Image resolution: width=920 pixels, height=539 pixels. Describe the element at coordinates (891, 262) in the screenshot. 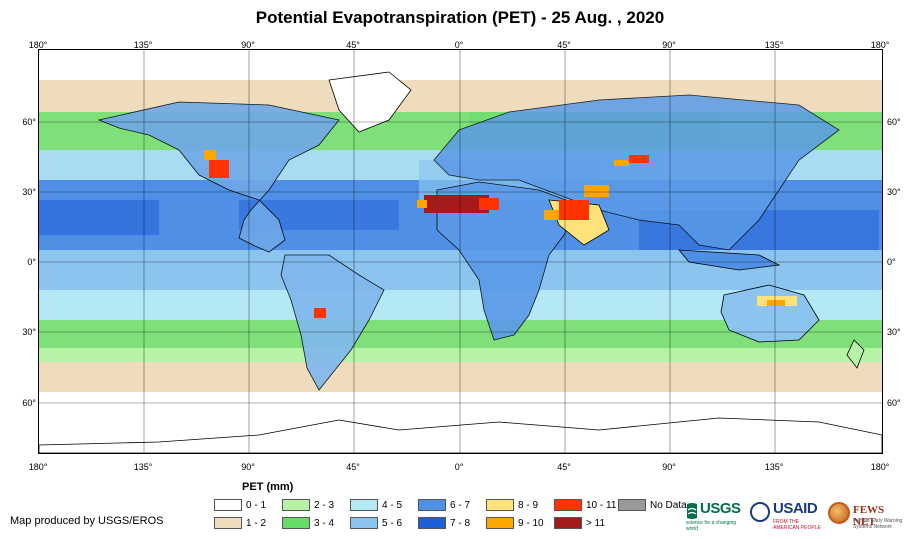

I see `lat-label-right: 0°` at that location.